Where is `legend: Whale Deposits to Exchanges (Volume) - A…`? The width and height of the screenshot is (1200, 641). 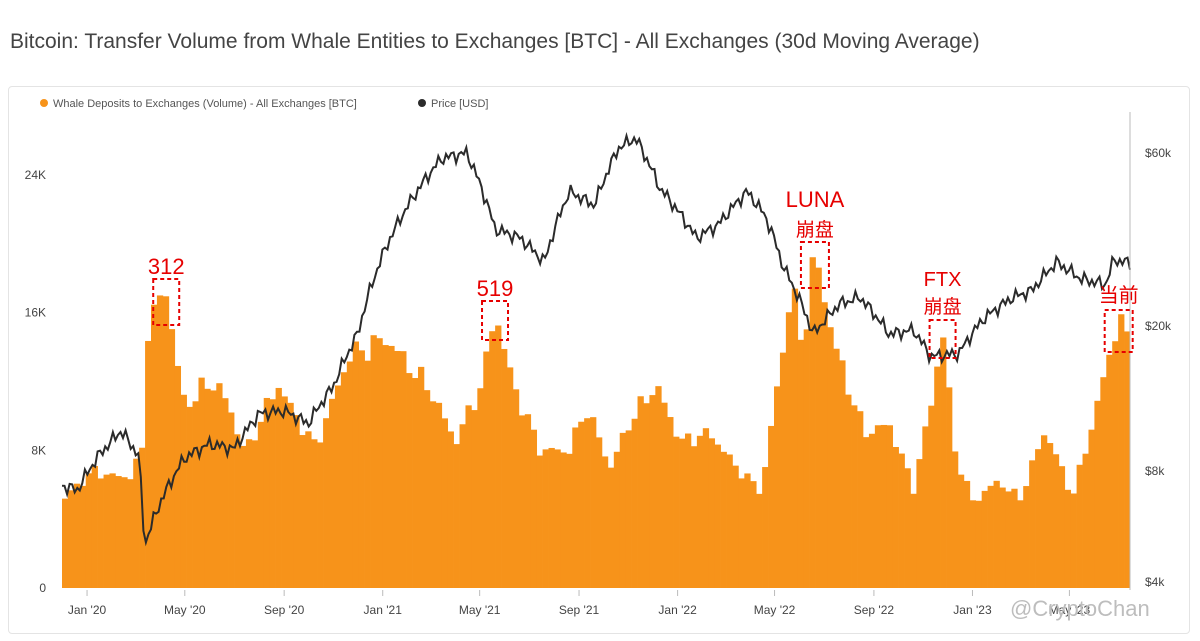
legend: Whale Deposits to Exchanges (Volume) - A… is located at coordinates (264, 104).